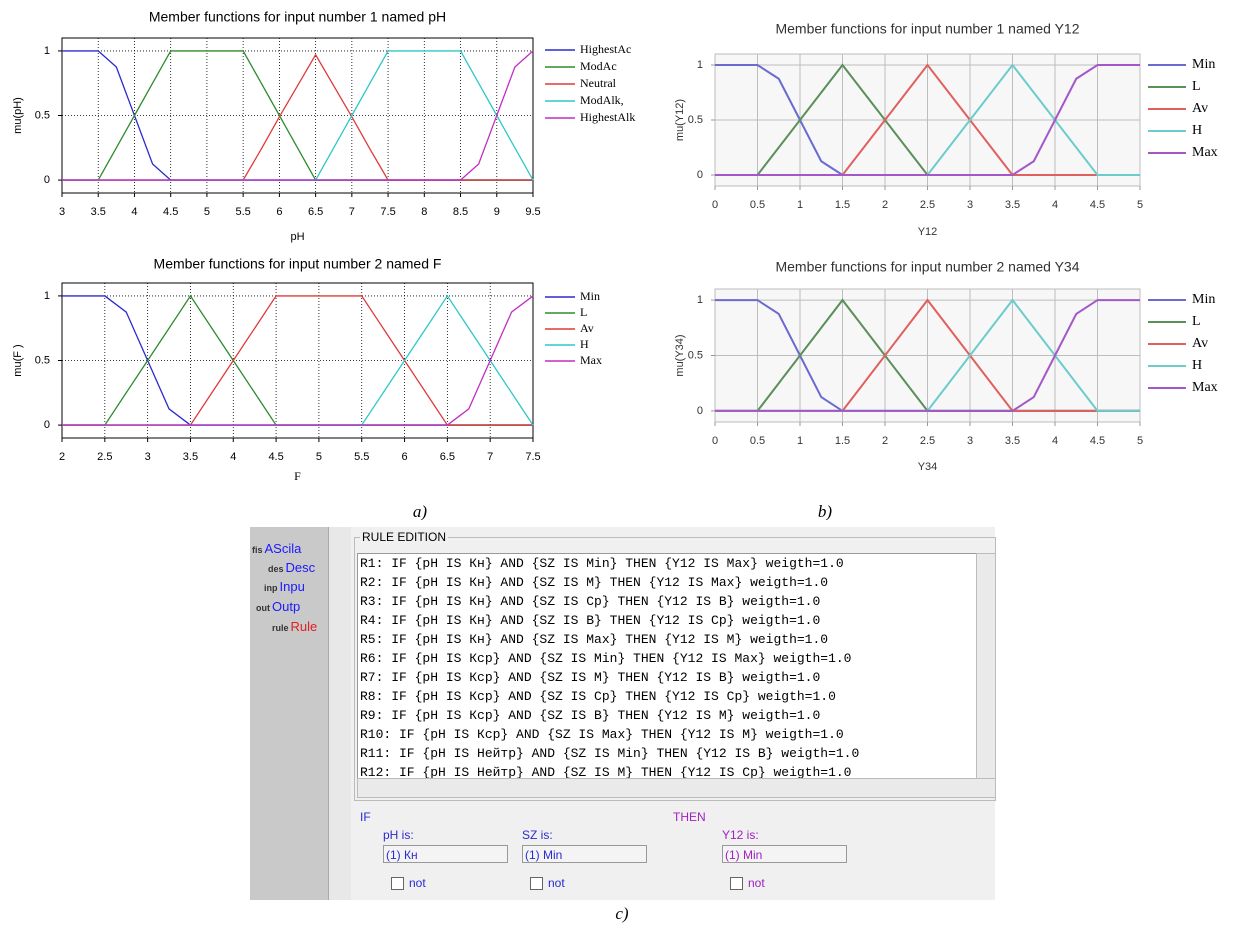 Image resolution: width=1236 pixels, height=936 pixels. I want to click on tree-label: Outp, so click(286, 606).